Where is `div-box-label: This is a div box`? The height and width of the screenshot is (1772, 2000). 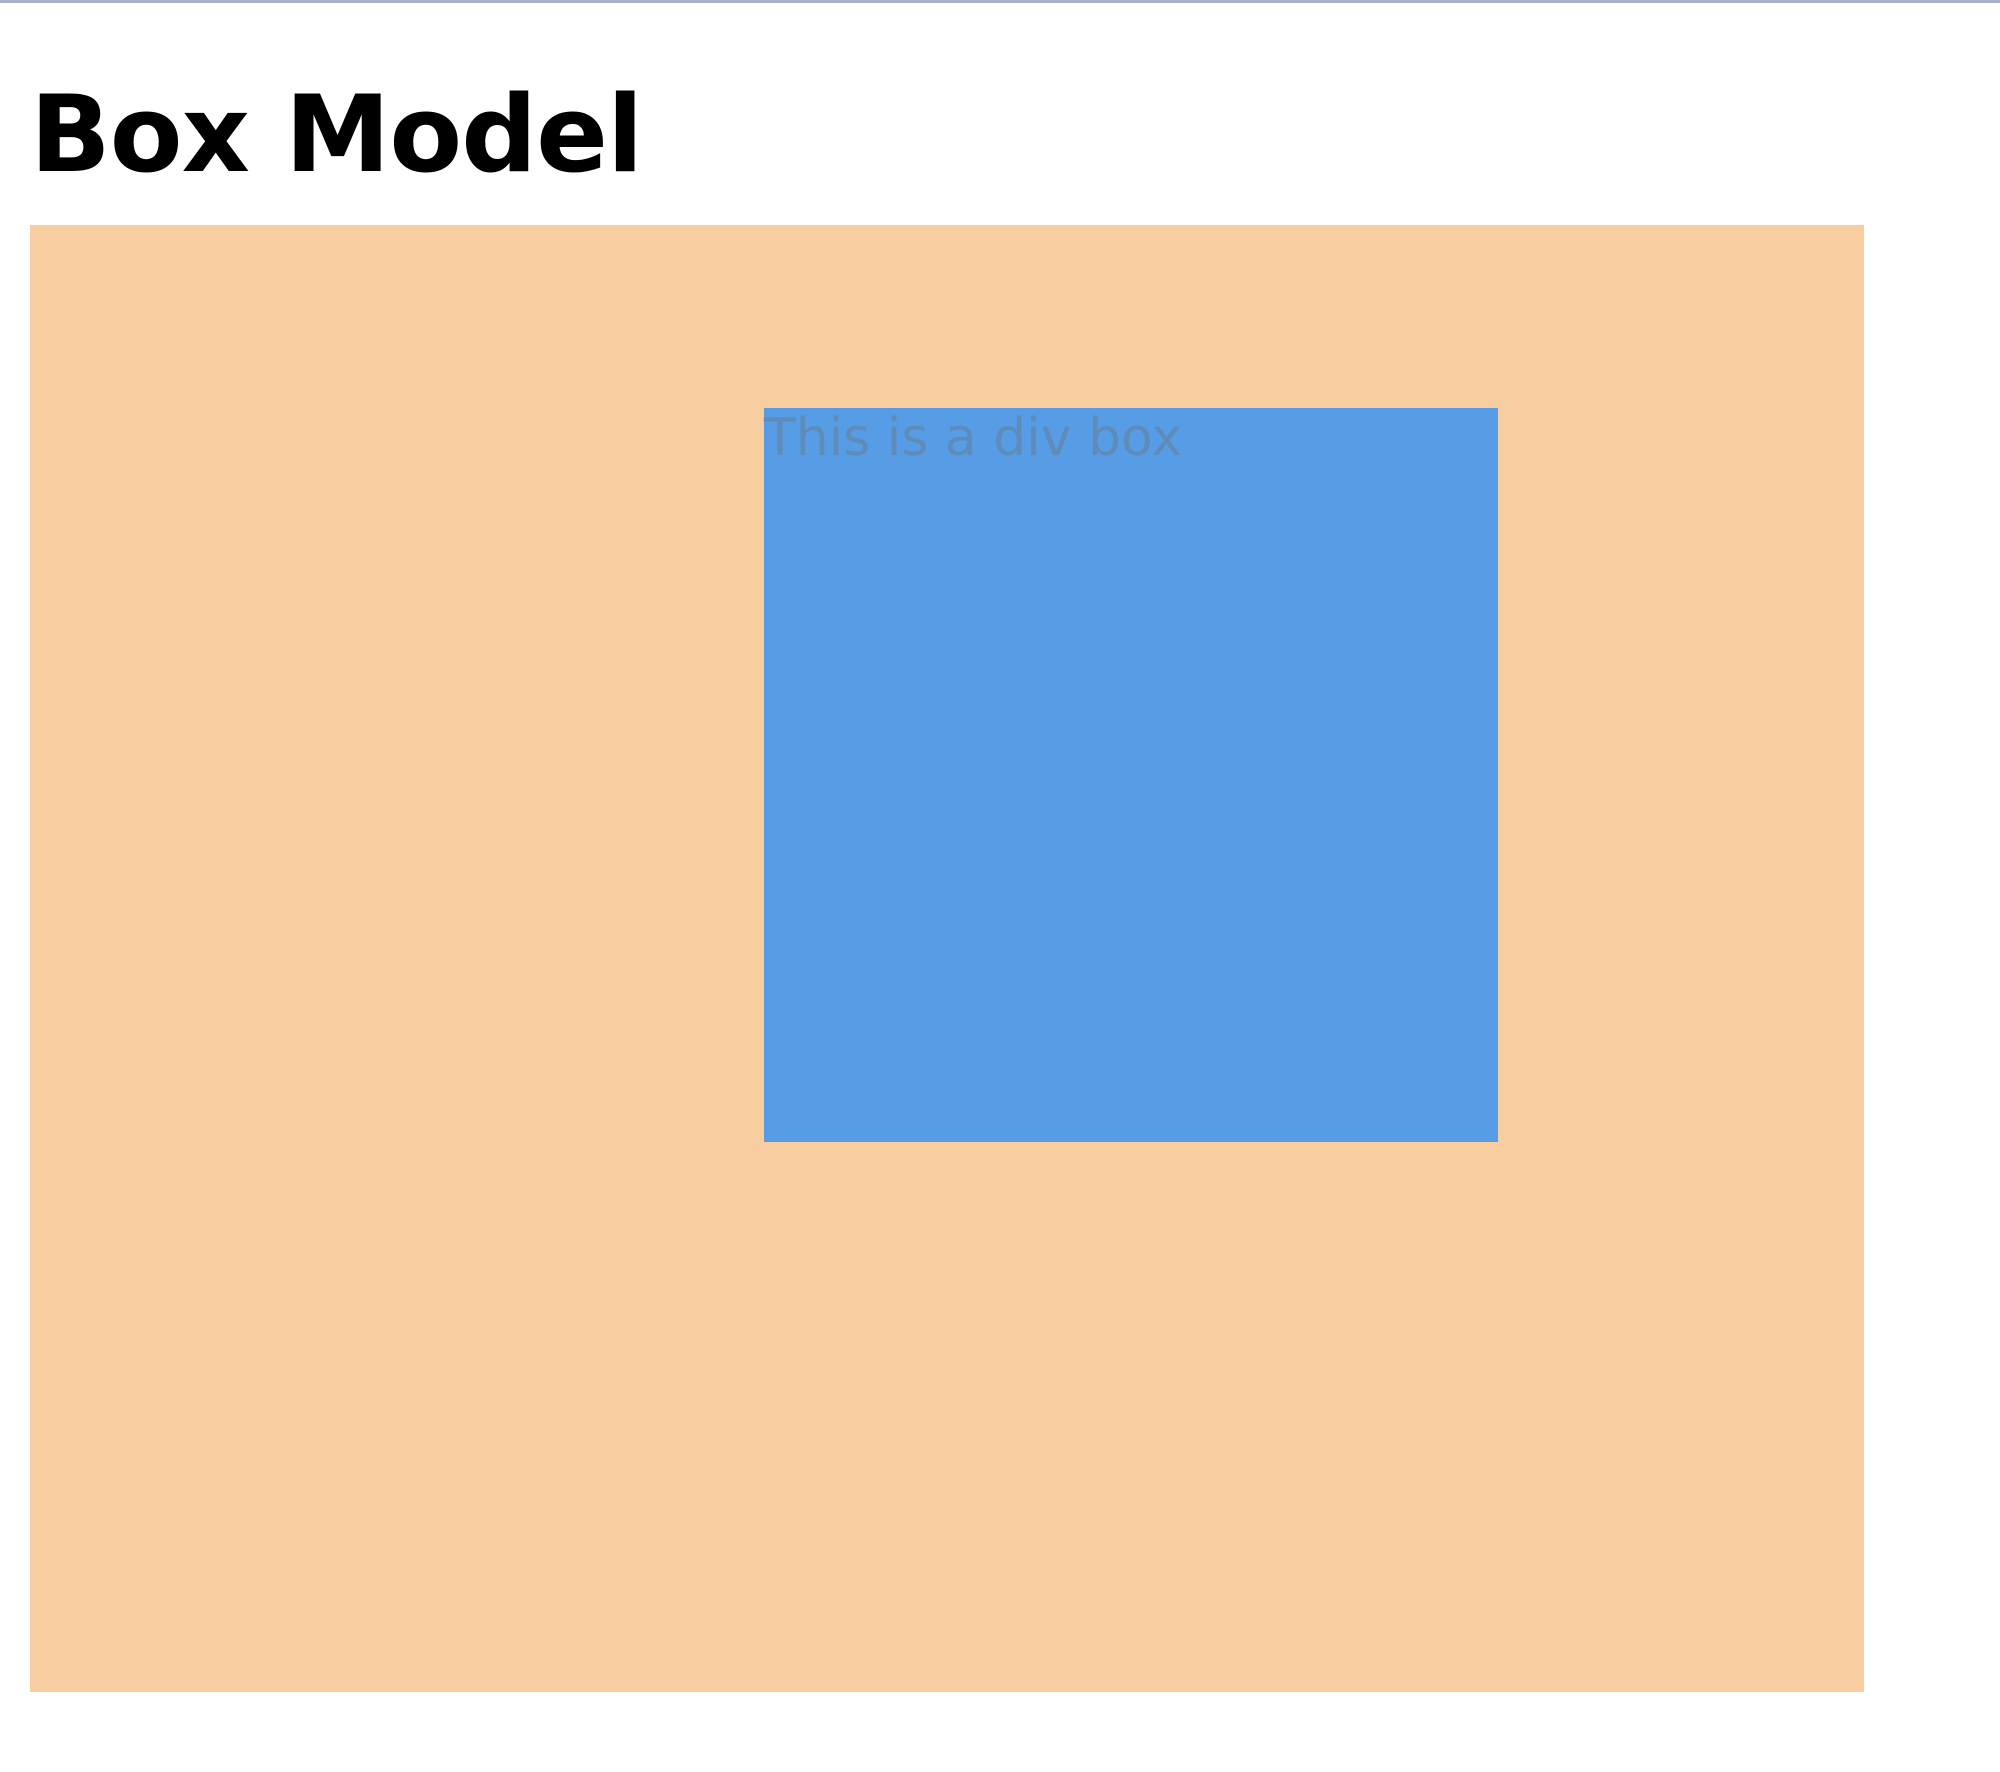 div-box-label: This is a div box is located at coordinates (973, 438).